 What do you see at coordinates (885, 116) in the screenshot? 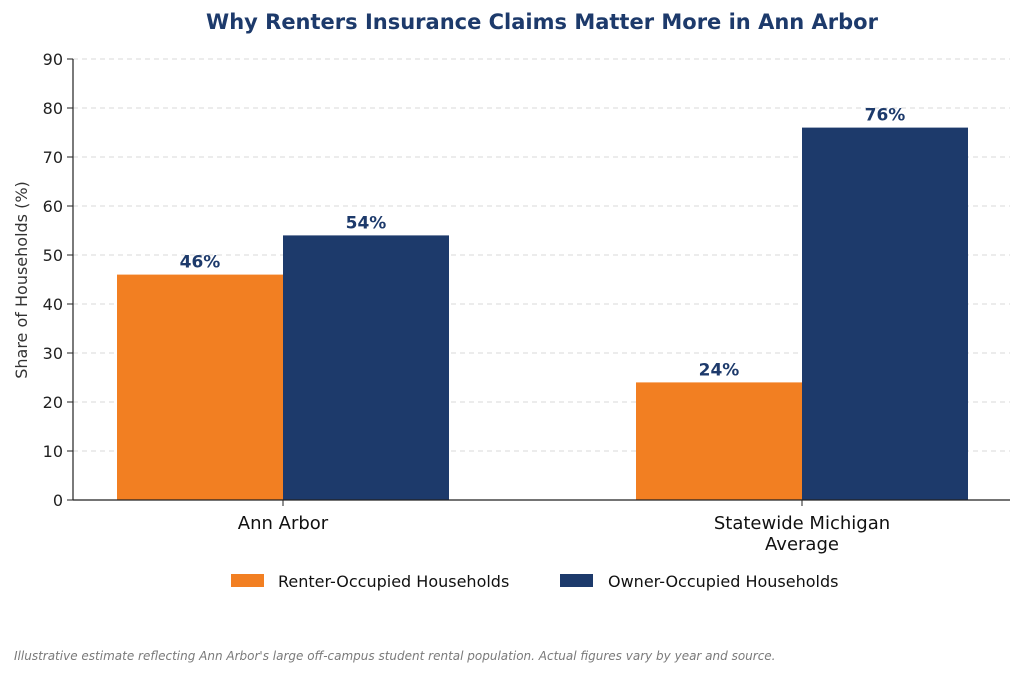
I see `data-label: 76%` at bounding box center [885, 116].